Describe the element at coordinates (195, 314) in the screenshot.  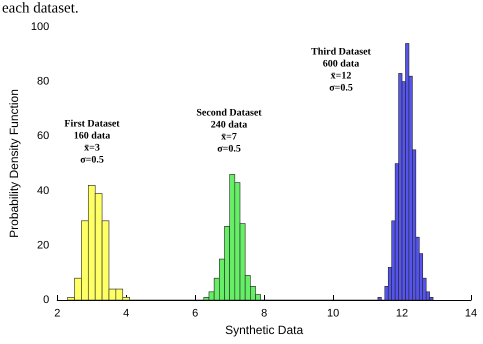
I see `x-tick-label: 6` at that location.